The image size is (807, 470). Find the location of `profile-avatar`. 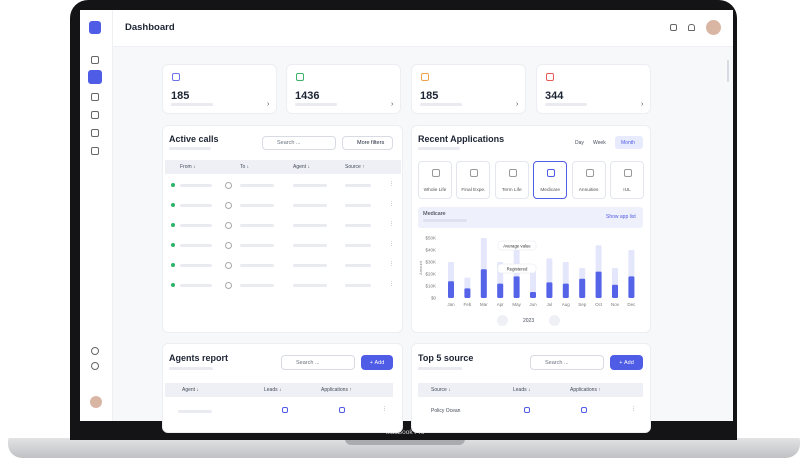

profile-avatar is located at coordinates (713, 27).